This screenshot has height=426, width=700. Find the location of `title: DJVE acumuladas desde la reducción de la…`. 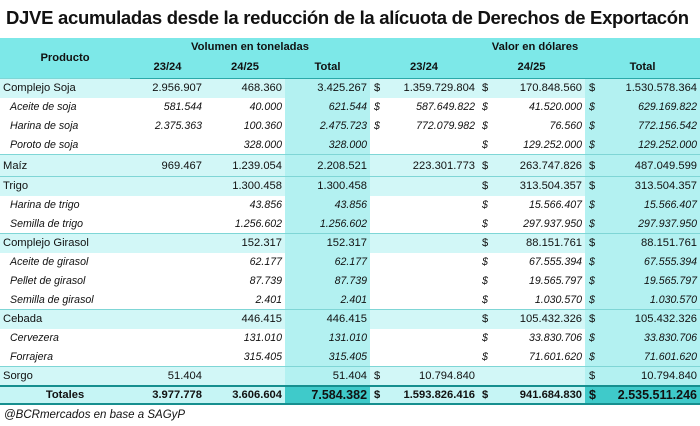

title: DJVE acumuladas desde la reducción de la… is located at coordinates (347, 17).